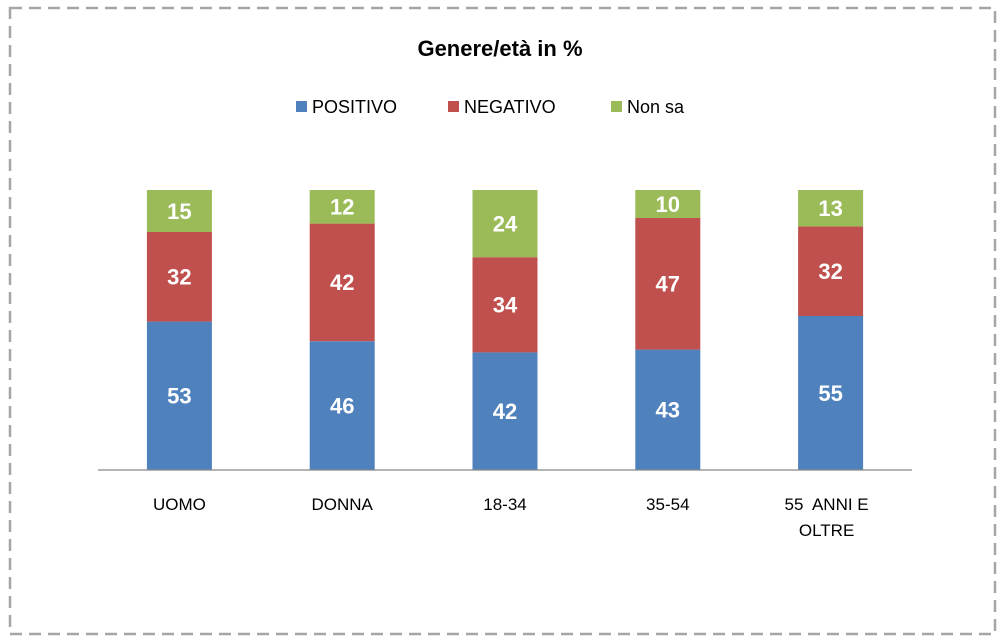 The image size is (1001, 643). Describe the element at coordinates (505, 504) in the screenshot. I see `x-tick-label: 18-34` at that location.